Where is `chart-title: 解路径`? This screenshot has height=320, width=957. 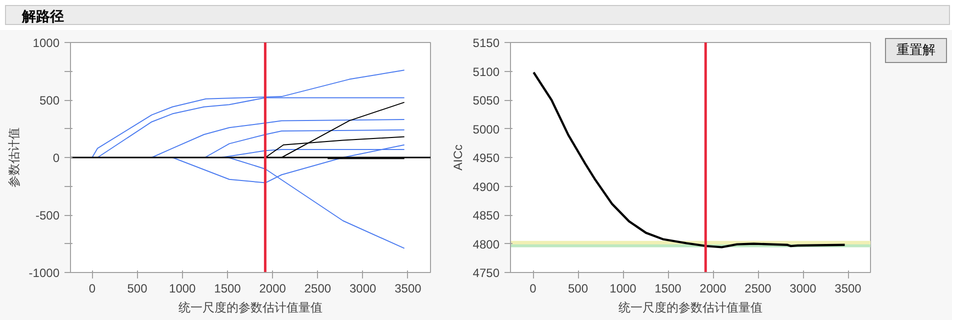
chart-title: 解路径 is located at coordinates (43, 16).